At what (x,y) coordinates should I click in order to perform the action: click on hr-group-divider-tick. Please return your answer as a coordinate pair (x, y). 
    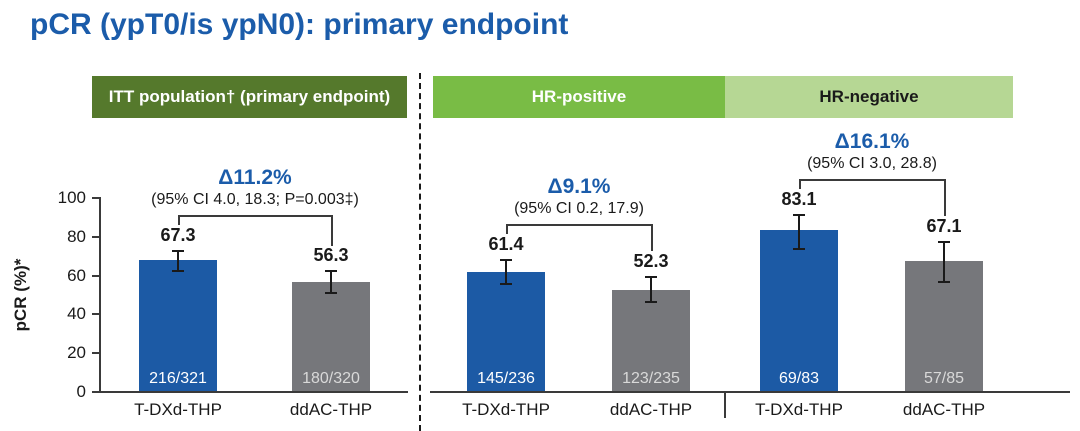
    Looking at the image, I should click on (725, 404).